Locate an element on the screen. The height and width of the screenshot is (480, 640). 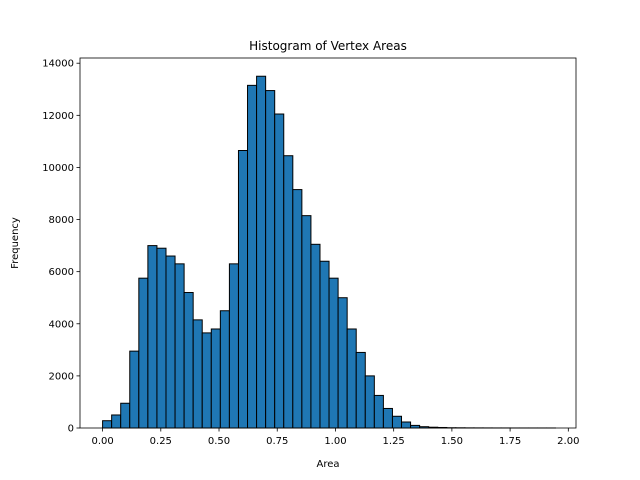
x-tick-label: 2.00 is located at coordinates (568, 441).